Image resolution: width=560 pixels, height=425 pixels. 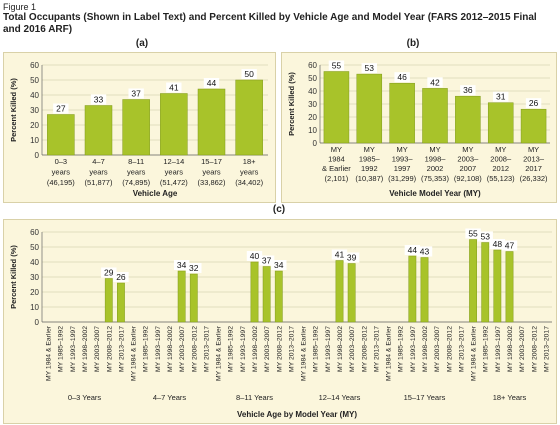 I want to click on data-label: 40, so click(x=255, y=256).